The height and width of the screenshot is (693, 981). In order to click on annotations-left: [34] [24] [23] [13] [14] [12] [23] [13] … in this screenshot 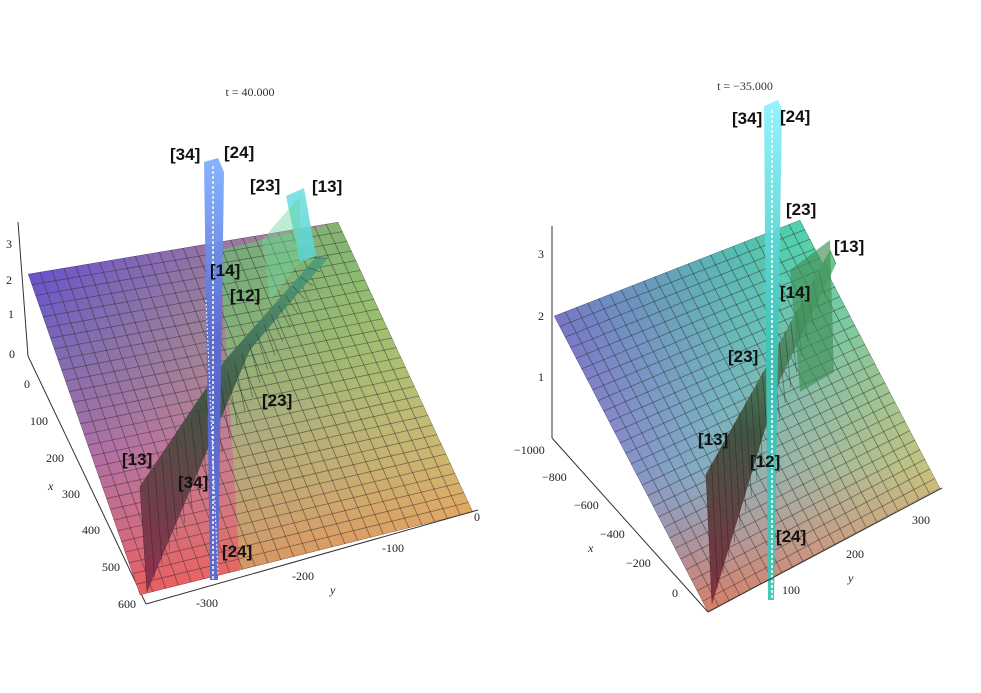, I will do `click(232, 352)`.